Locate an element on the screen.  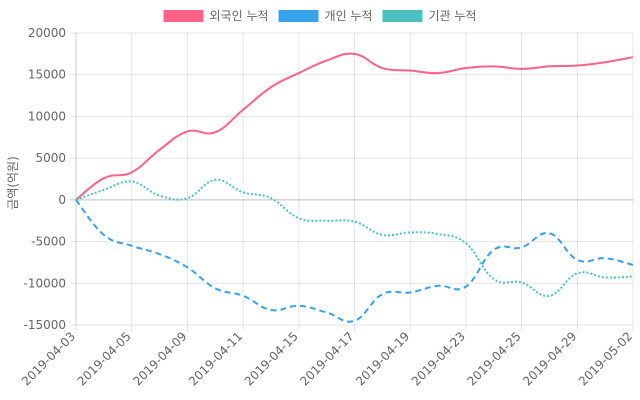
x-tick-label: 2019-04-29 is located at coordinates (549, 358).